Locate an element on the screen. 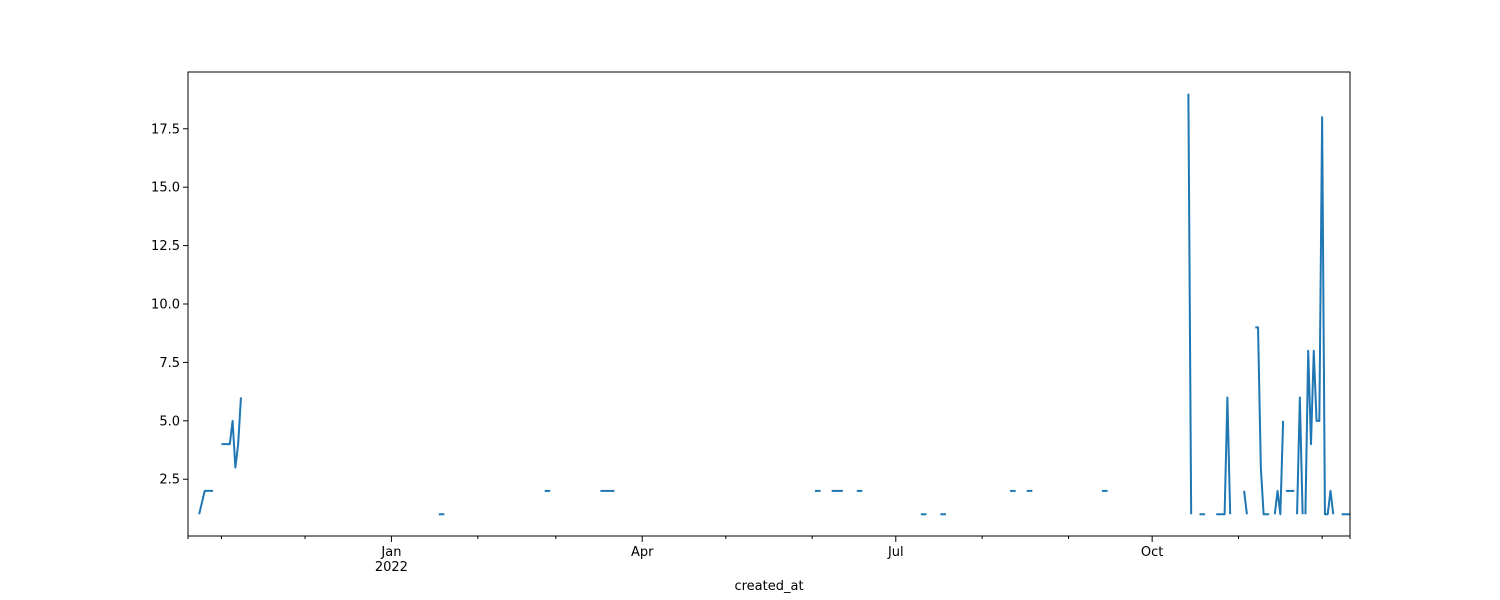  x-tick-label: Jan is located at coordinates (390, 552).